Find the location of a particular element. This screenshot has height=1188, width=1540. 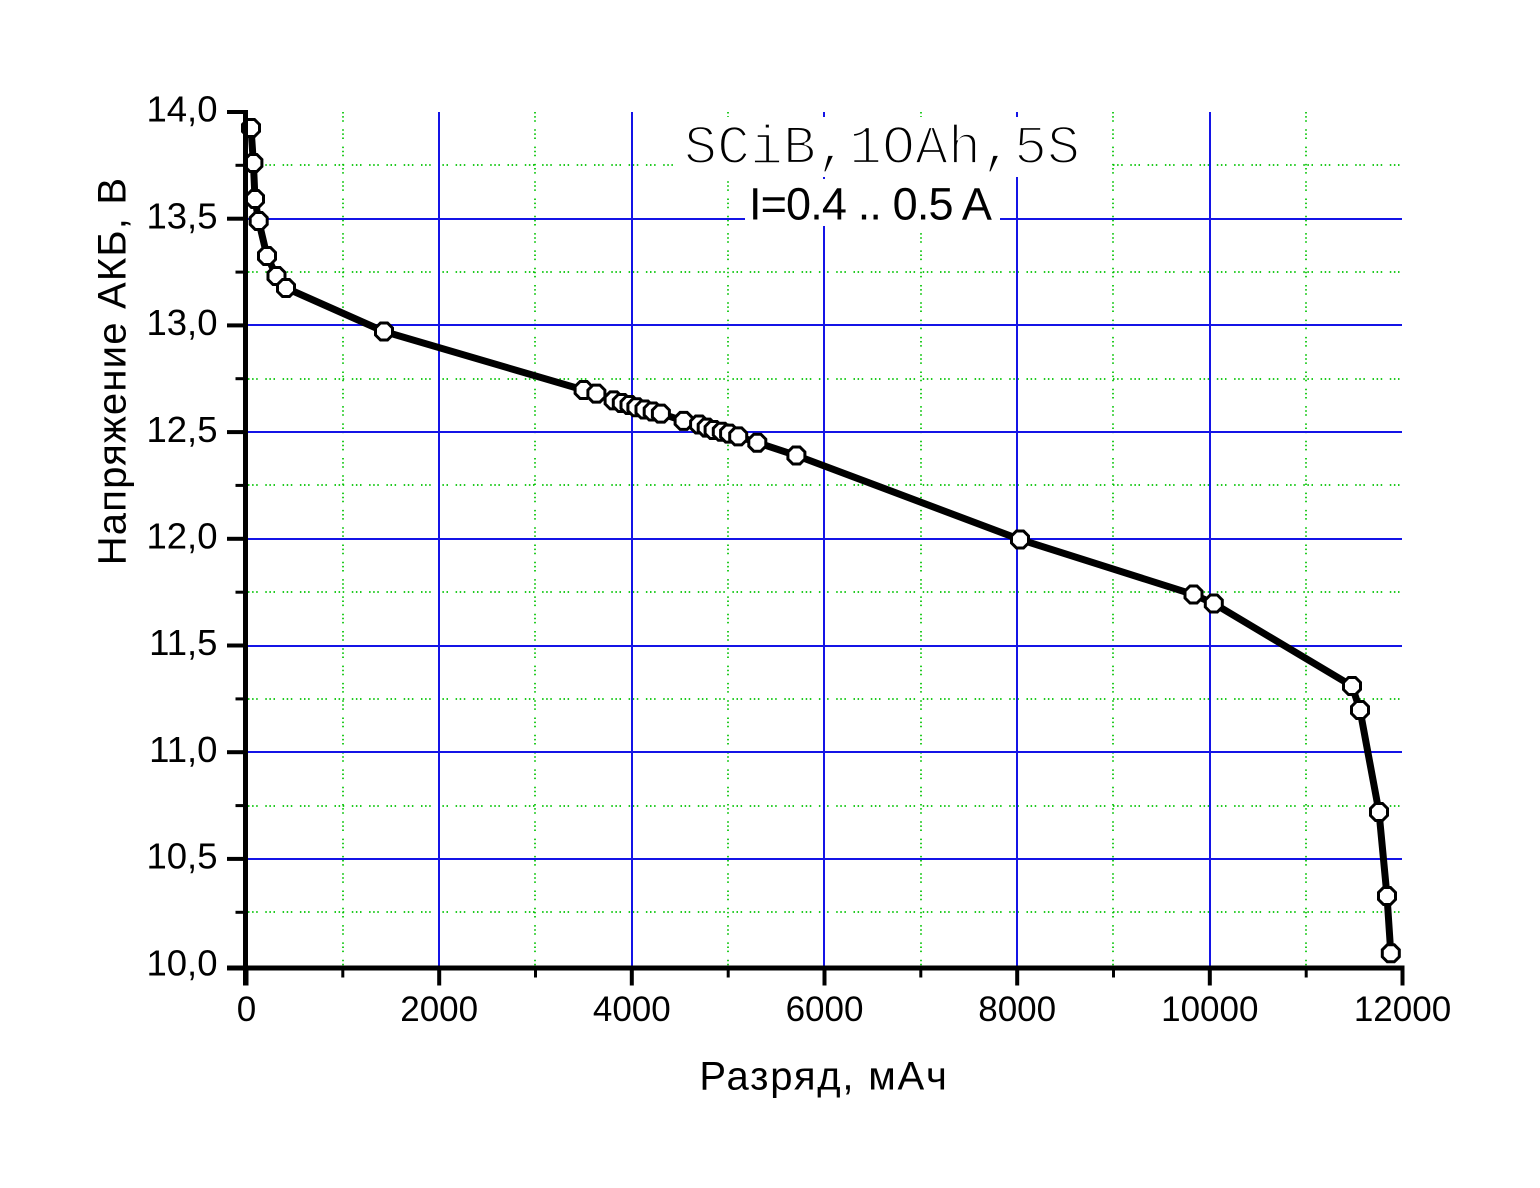

svg-text: 6000 is located at coordinates (825, 1009).